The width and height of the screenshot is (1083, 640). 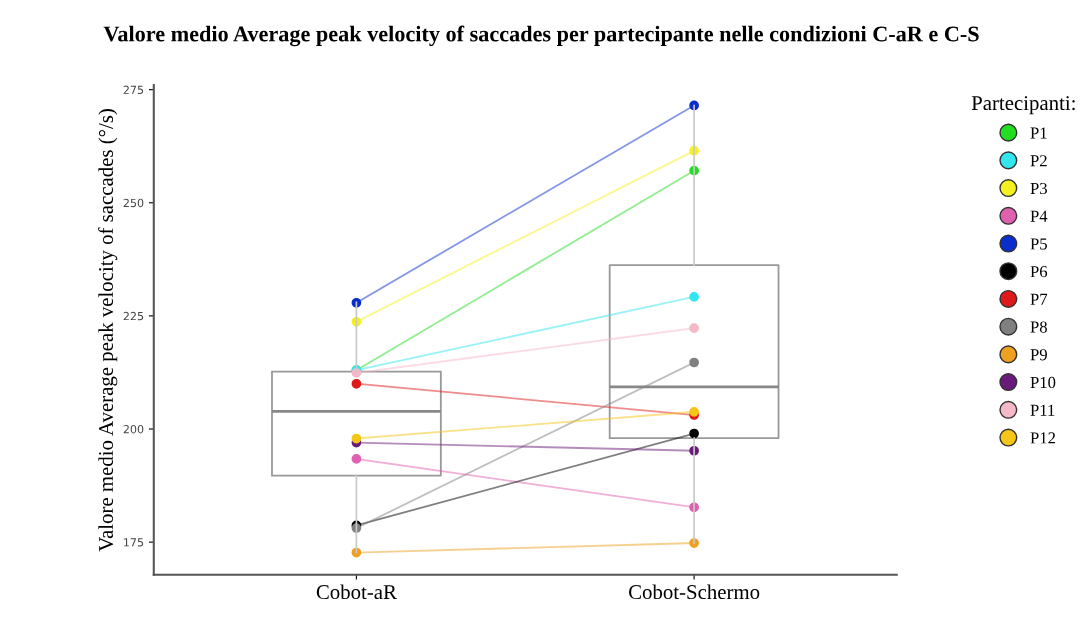 I want to click on y-tick-label: 225, so click(x=133, y=316).